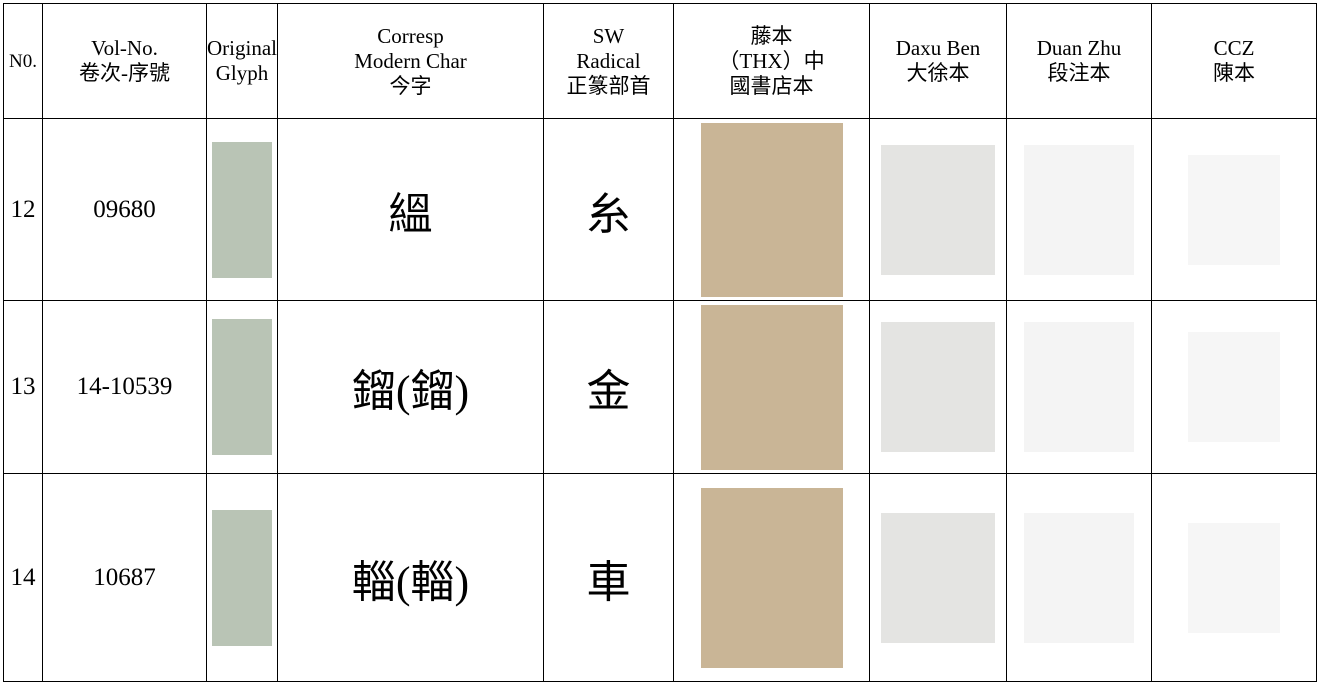 This screenshot has height=687, width=1322. I want to click on header-line: Glyph, so click(242, 73).